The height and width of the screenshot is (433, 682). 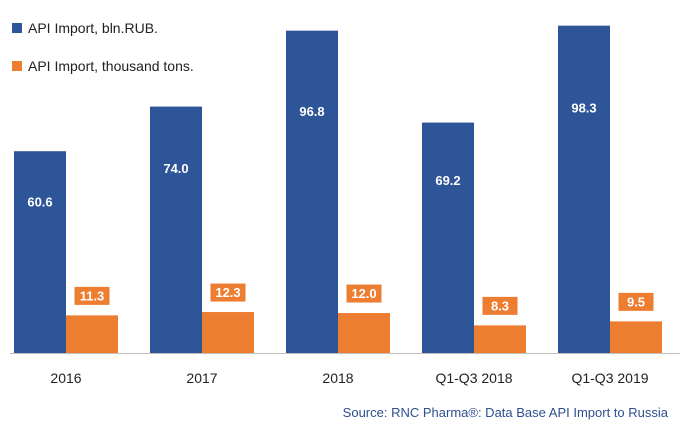 I want to click on value-label-rub-2017: 74.0, so click(x=175, y=168).